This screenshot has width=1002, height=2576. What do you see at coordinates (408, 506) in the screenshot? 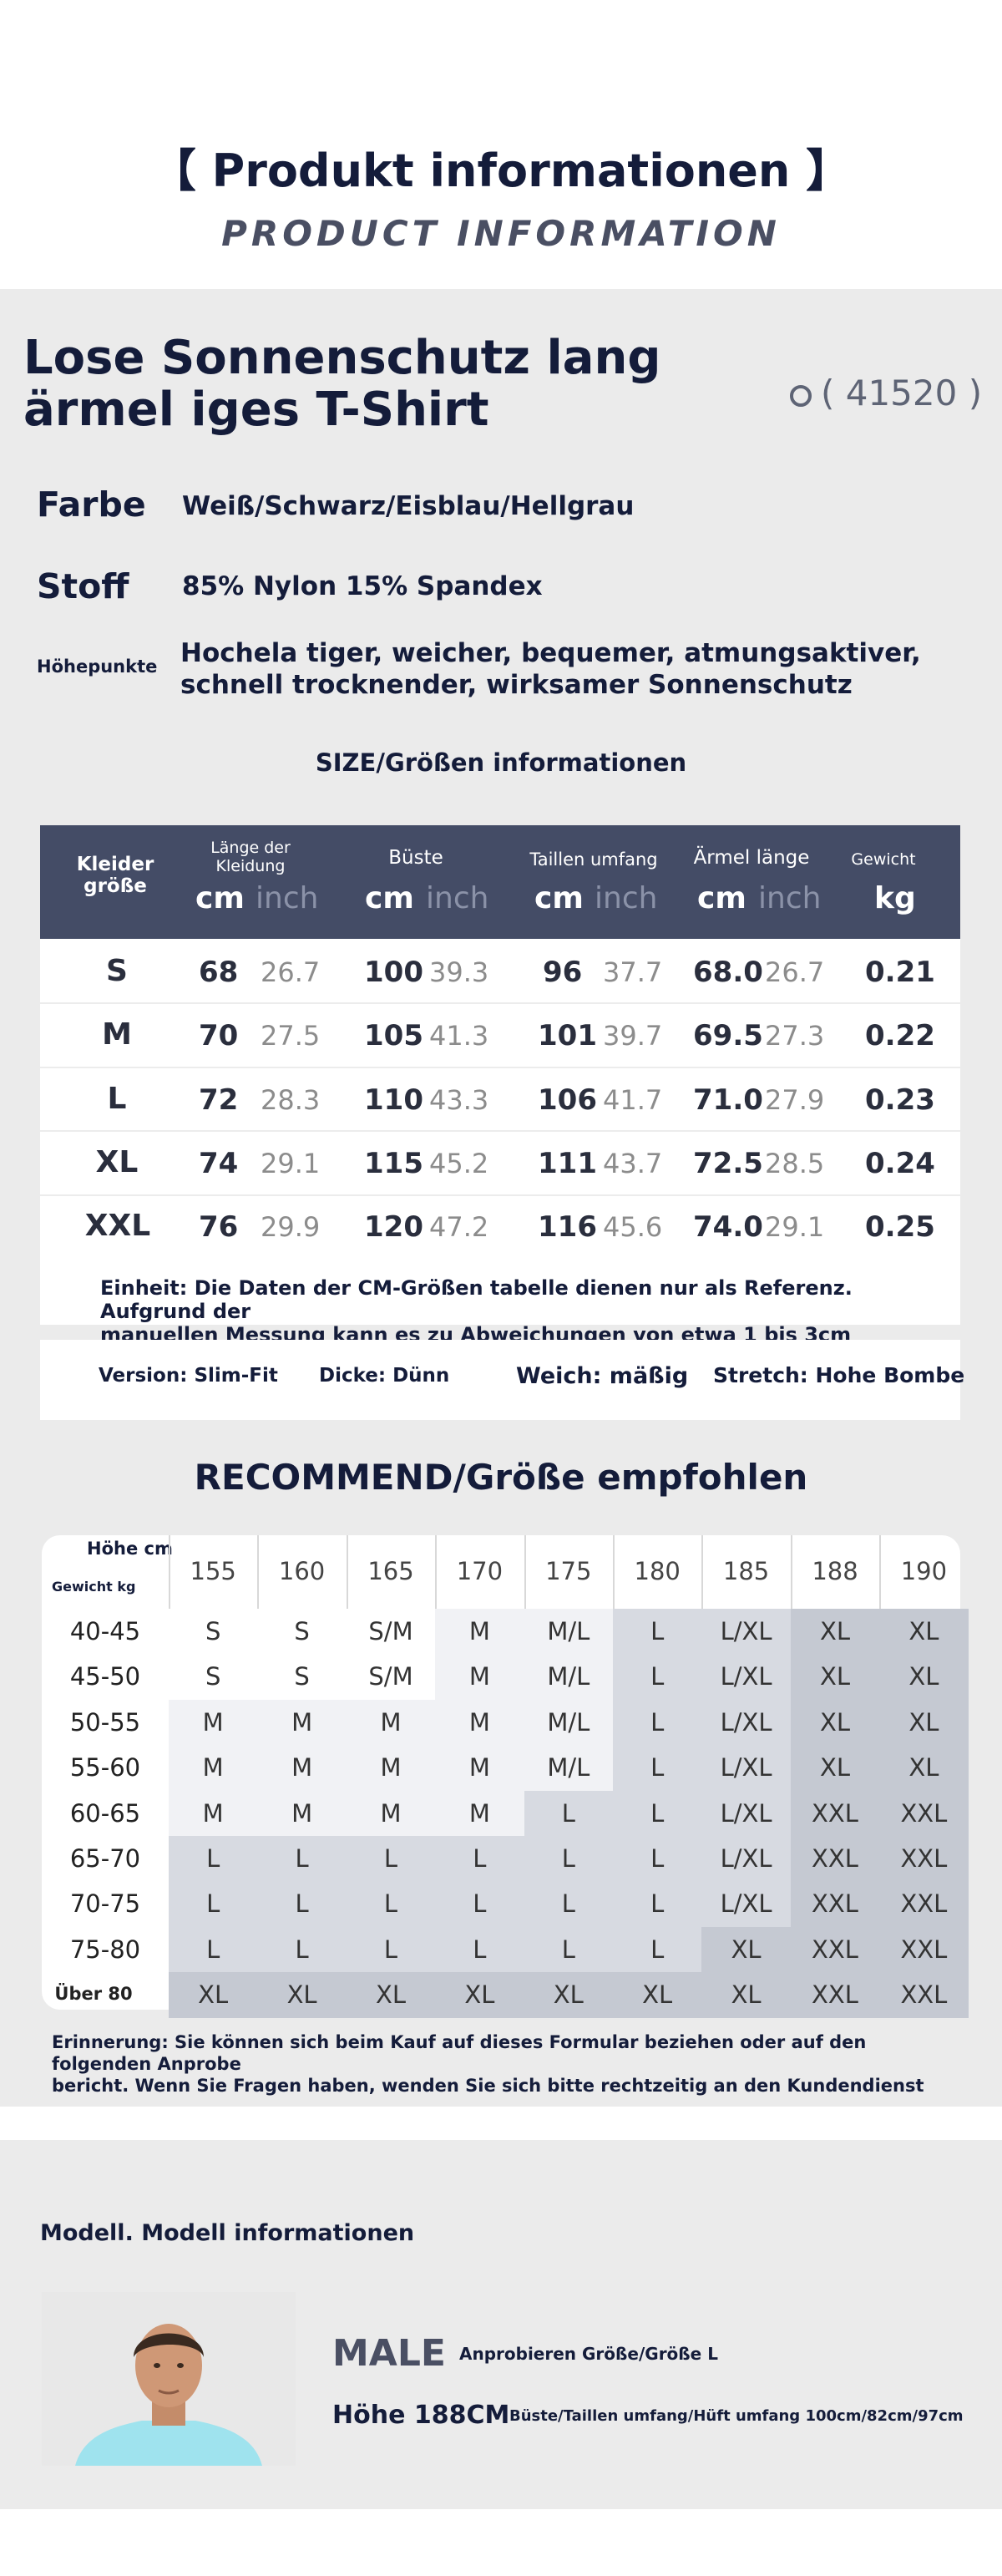
I see `color-value: Weiß/Schwarz/Eisblau/Hellgrau` at bounding box center [408, 506].